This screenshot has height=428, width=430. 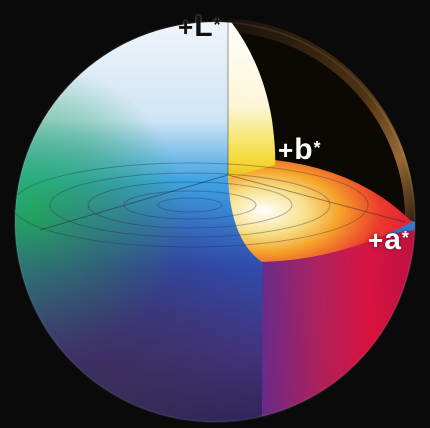 What do you see at coordinates (200, 26) in the screenshot?
I see `l-axis-label: +L*` at bounding box center [200, 26].